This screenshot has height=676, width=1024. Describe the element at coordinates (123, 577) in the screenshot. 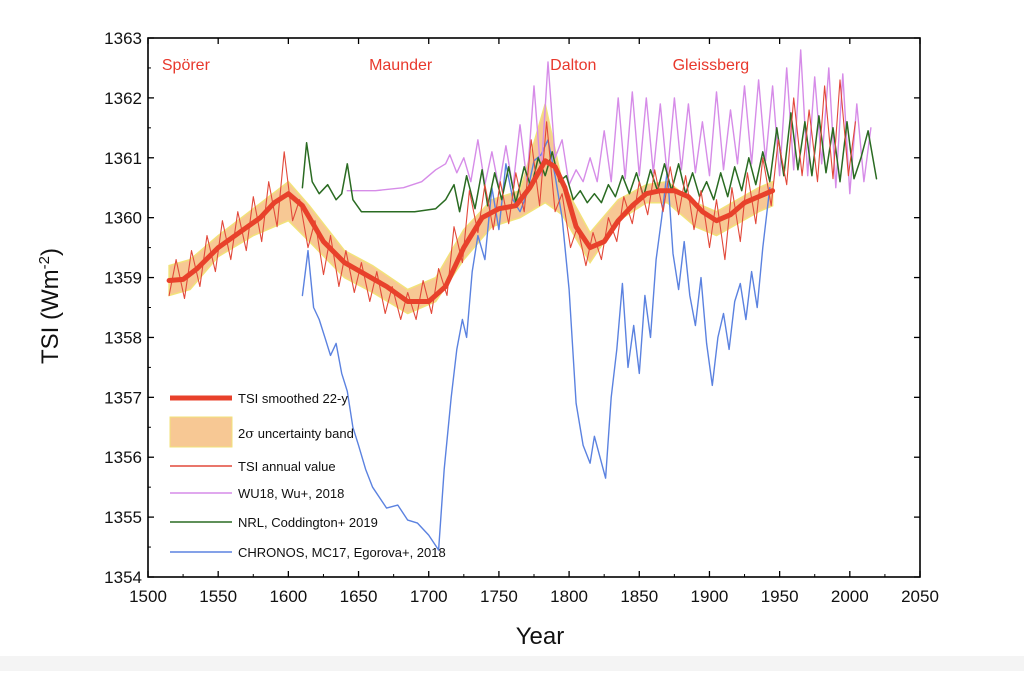

I see `y-tick-label: 1354` at that location.